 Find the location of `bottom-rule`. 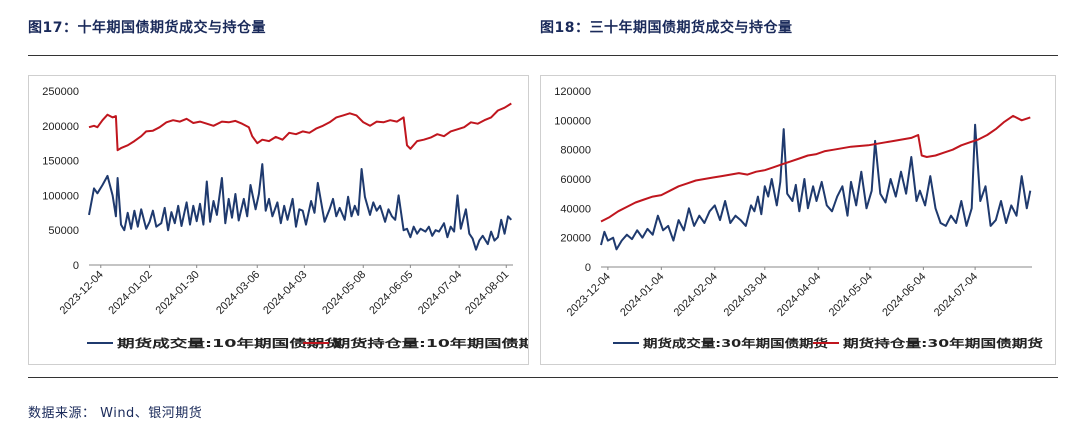

bottom-rule is located at coordinates (543, 377).